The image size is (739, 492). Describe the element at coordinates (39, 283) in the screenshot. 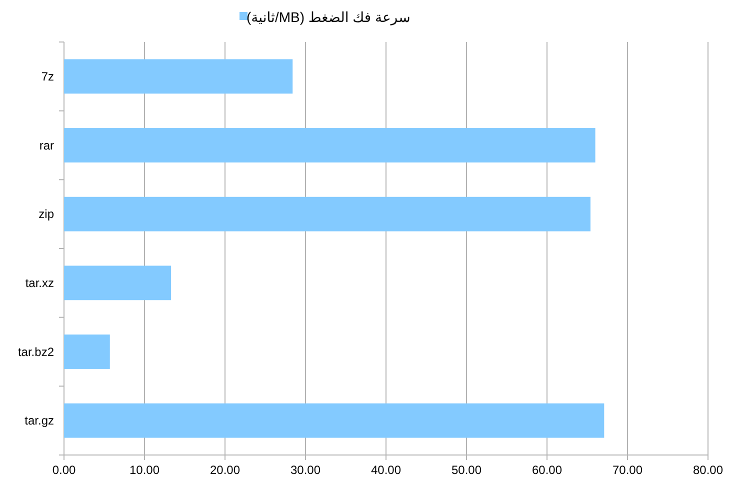

I see `y-tick-label: tar.xz` at that location.